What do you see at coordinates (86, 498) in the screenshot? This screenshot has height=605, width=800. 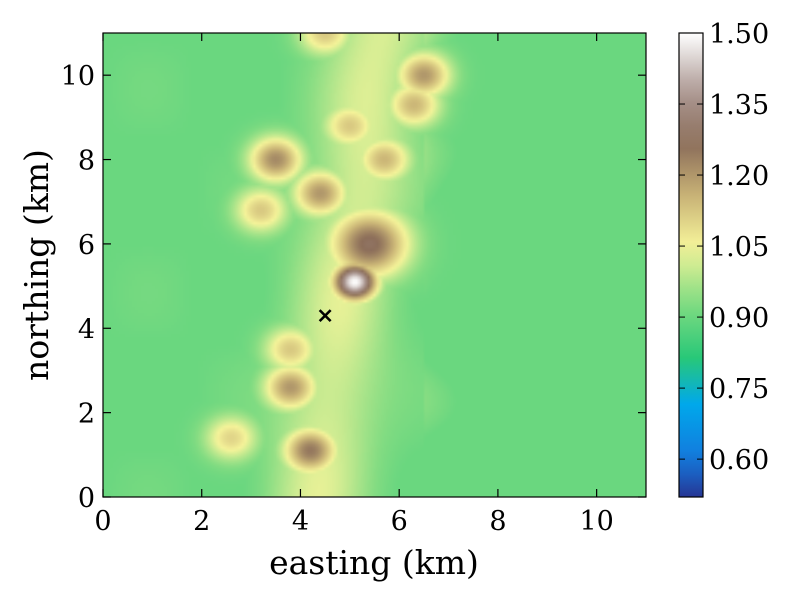 I see `y-tick-label: 0` at bounding box center [86, 498].